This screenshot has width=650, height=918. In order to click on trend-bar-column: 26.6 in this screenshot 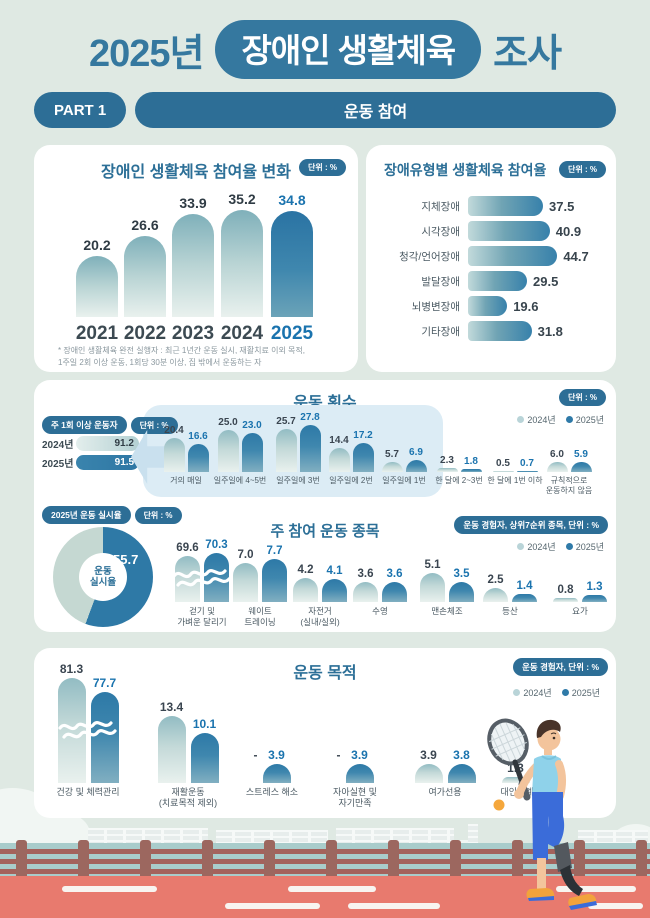, I will do `click(145, 267)`.